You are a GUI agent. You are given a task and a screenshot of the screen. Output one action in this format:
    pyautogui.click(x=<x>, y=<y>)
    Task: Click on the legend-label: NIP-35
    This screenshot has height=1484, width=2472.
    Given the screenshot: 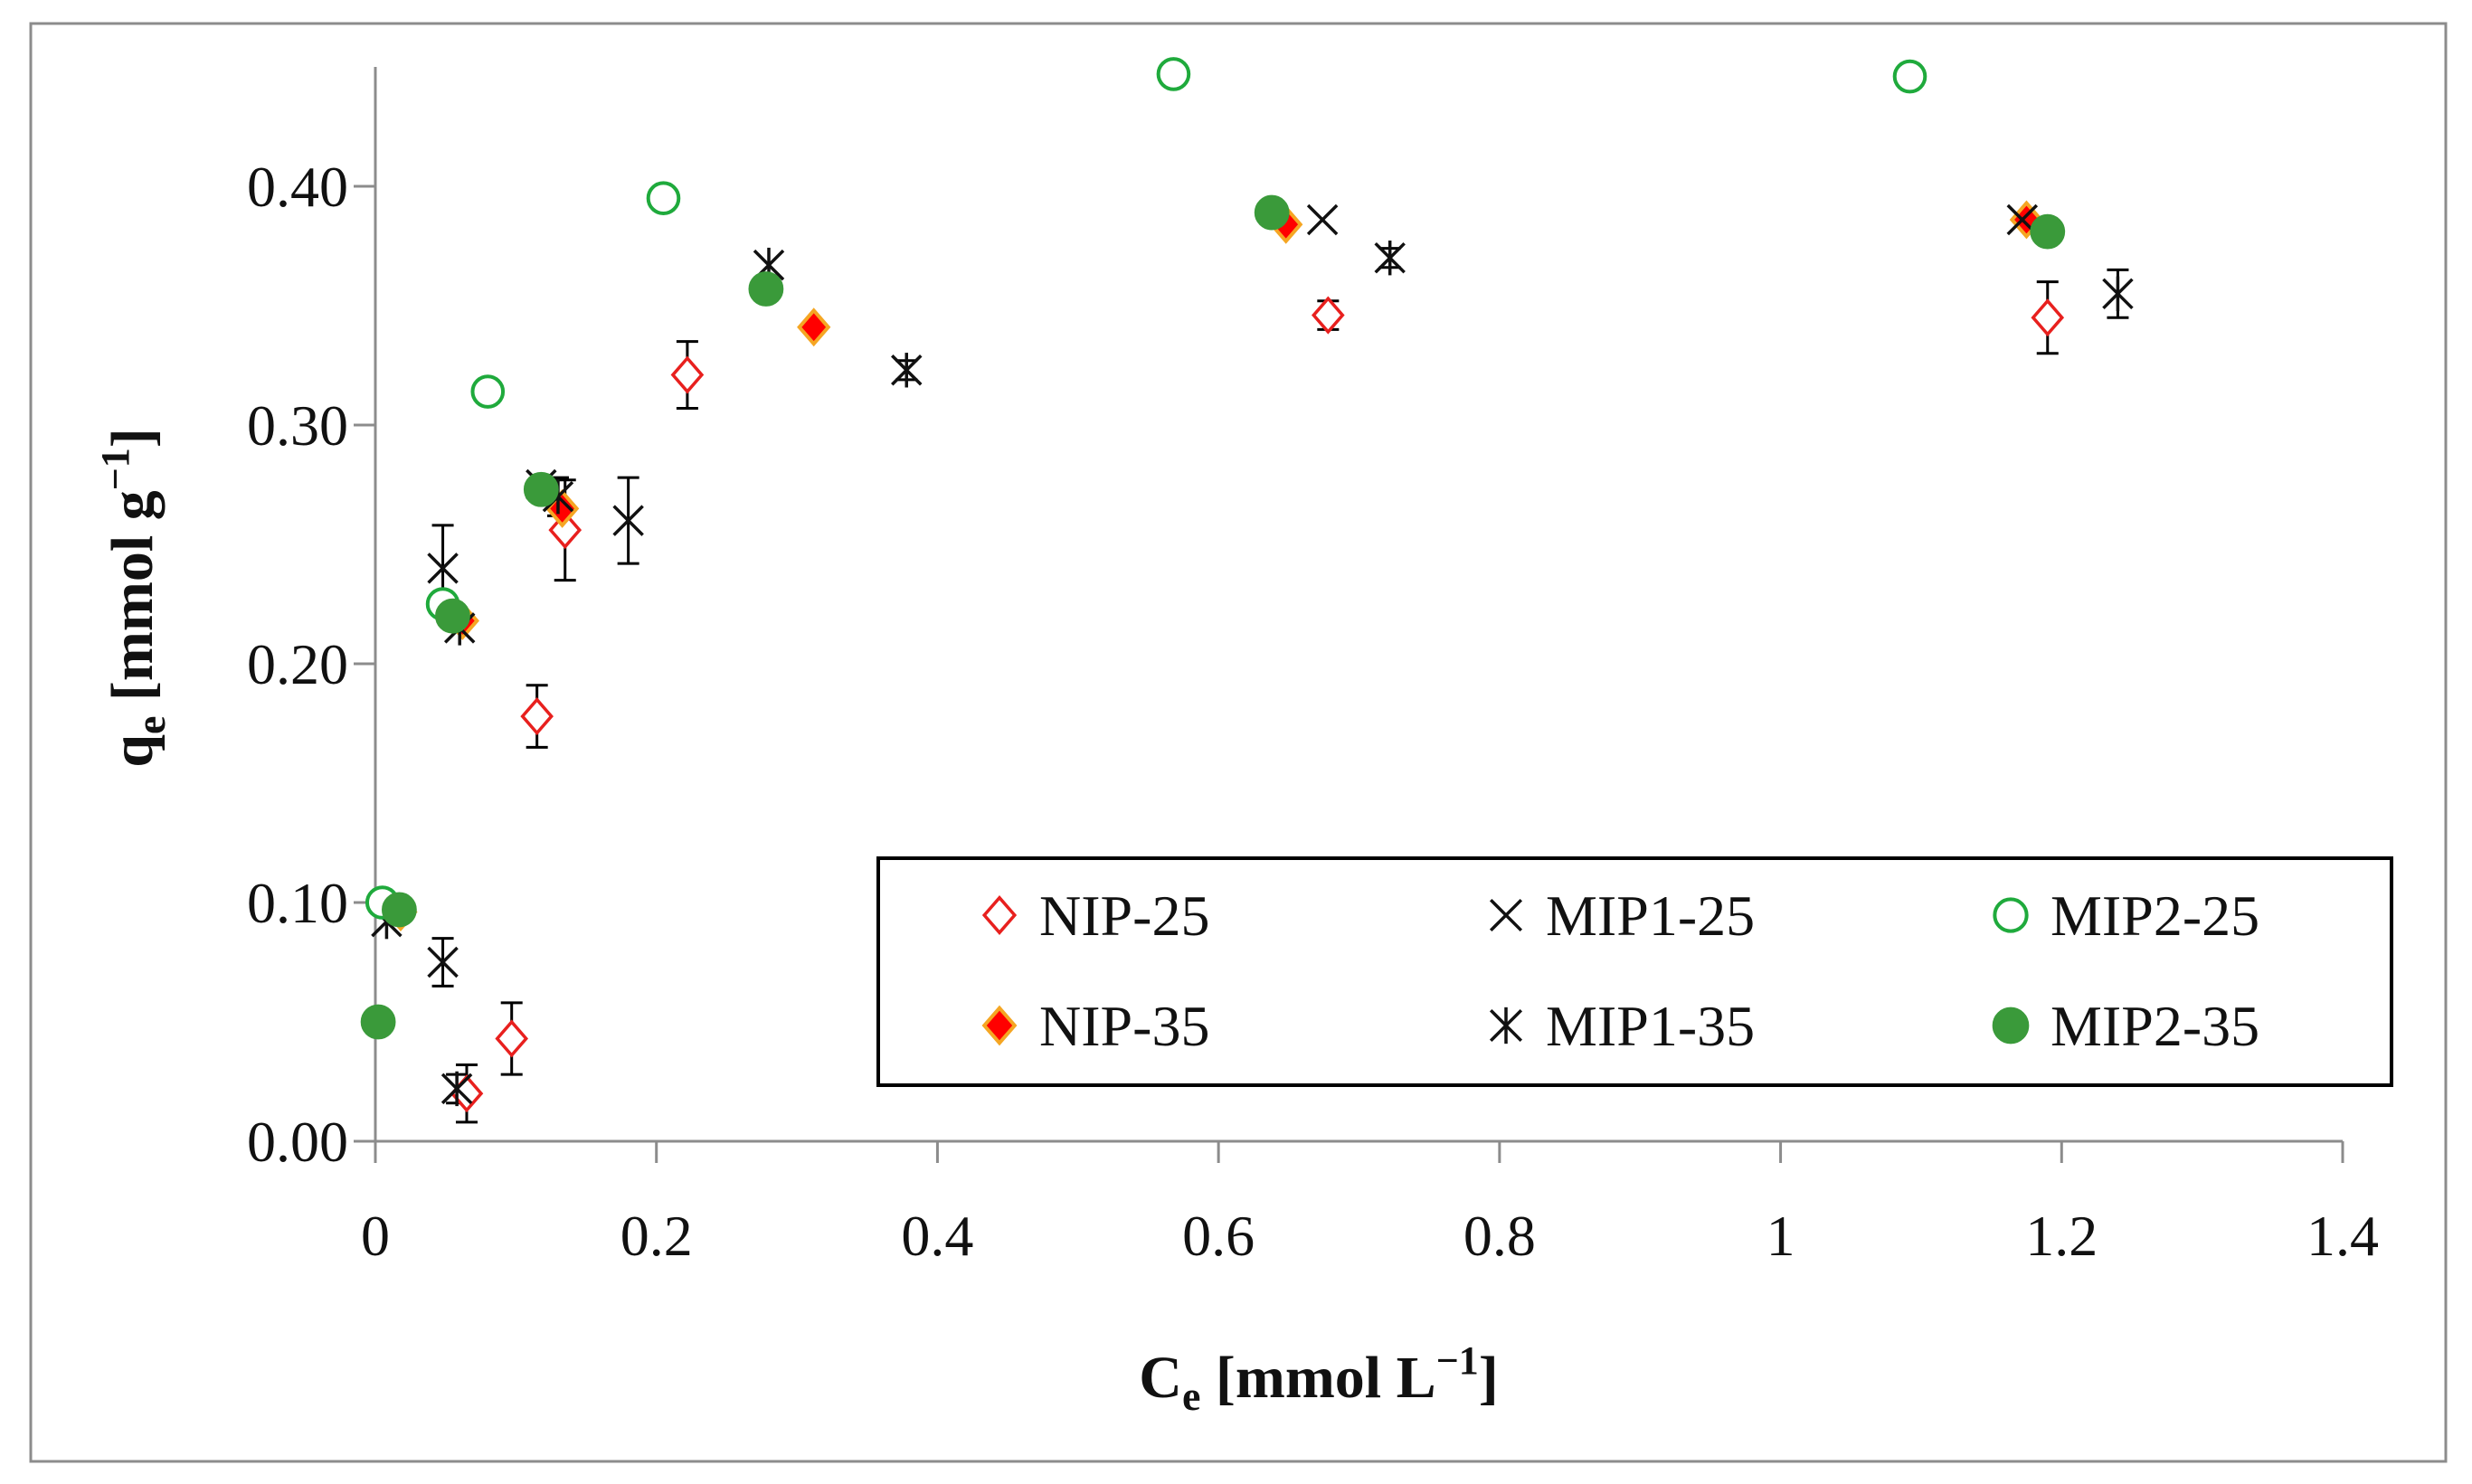 What is the action you would take?
    pyautogui.click(x=1124, y=1026)
    